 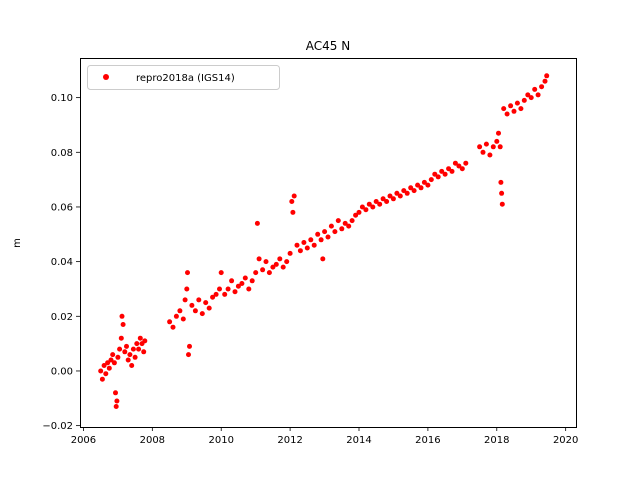 I want to click on x-tick-label: 2012, so click(x=289, y=440).